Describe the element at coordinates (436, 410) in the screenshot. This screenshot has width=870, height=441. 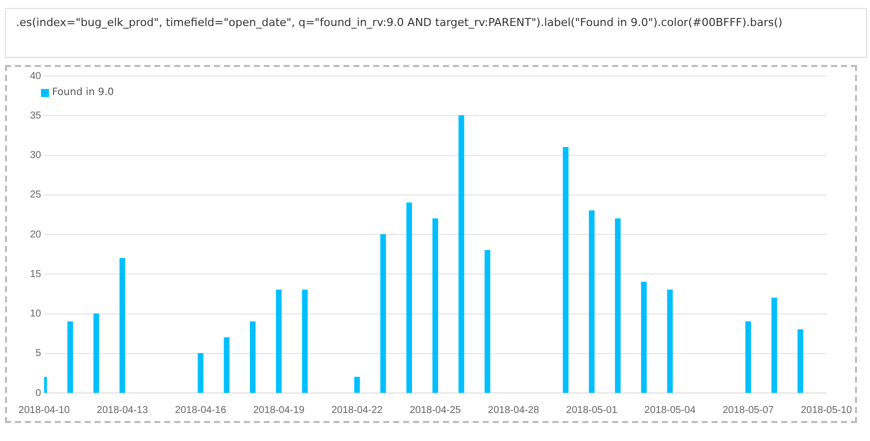
I see `x-tick-label: 2018-04-25` at that location.